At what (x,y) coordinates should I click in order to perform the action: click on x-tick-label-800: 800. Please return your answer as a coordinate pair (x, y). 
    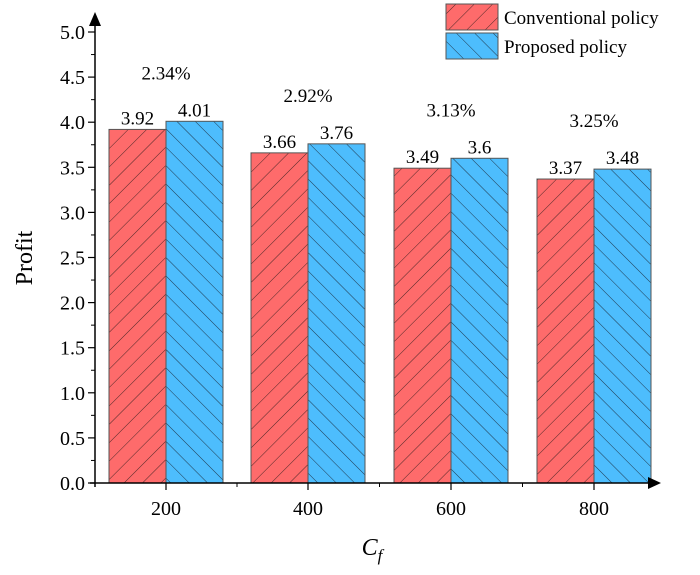
    Looking at the image, I should click on (594, 509).